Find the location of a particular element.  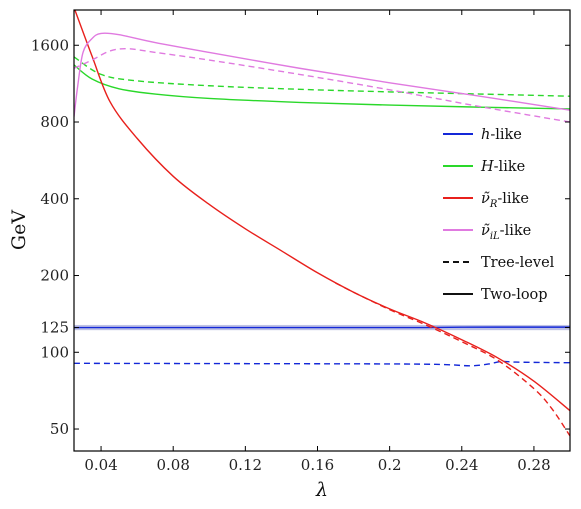

x-tick-label: 0.08 is located at coordinates (172, 465).